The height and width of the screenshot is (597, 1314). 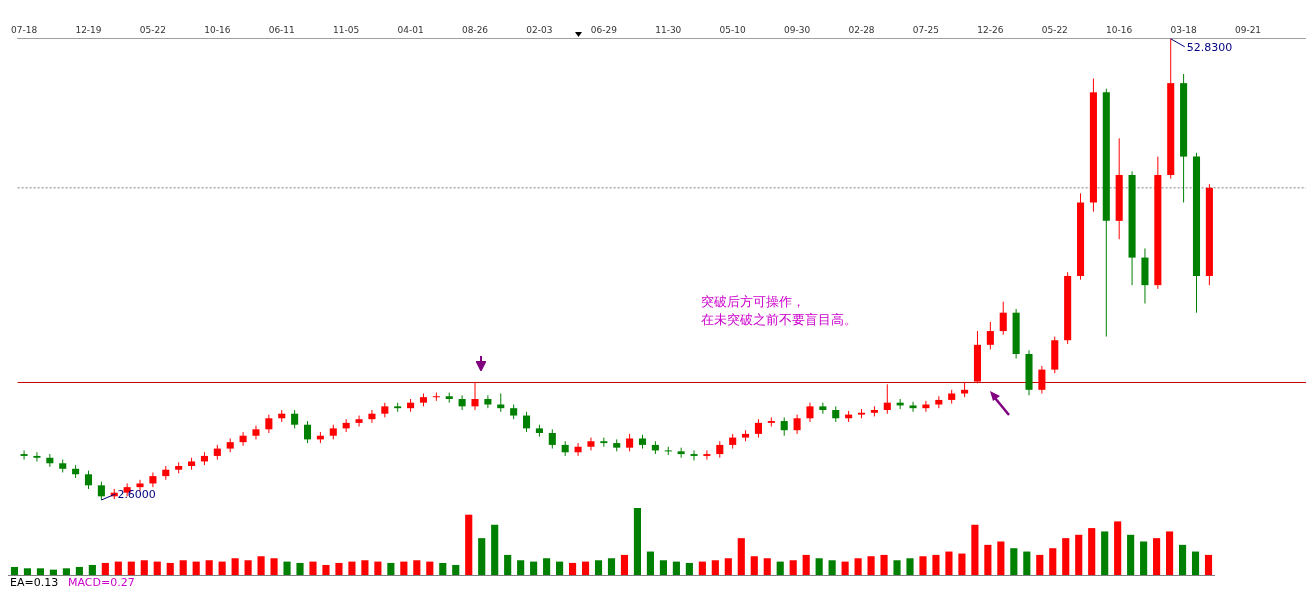 What do you see at coordinates (281, 29) in the screenshot?
I see `x-tick-label: 06-11` at bounding box center [281, 29].